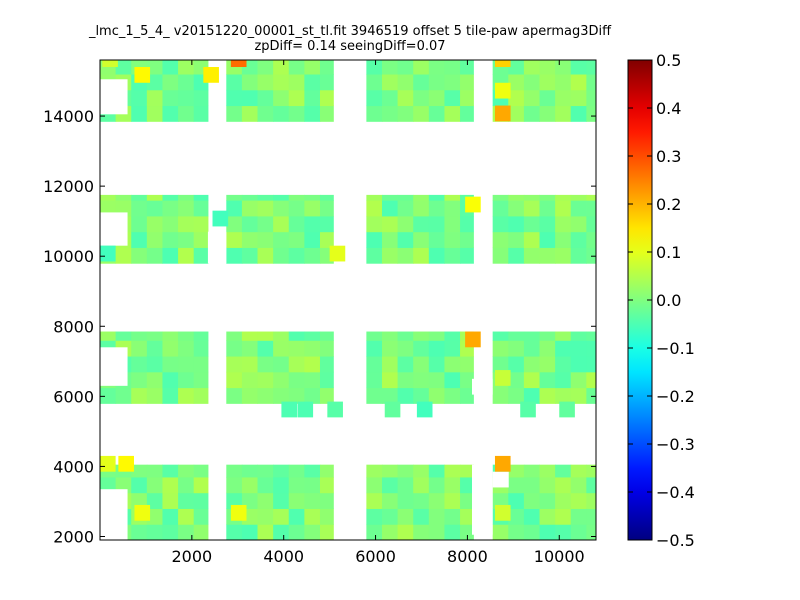 The width and height of the screenshot is (800, 600). What do you see at coordinates (668, 108) in the screenshot?
I see `colorbar-tick-label: 0.4` at bounding box center [668, 108].